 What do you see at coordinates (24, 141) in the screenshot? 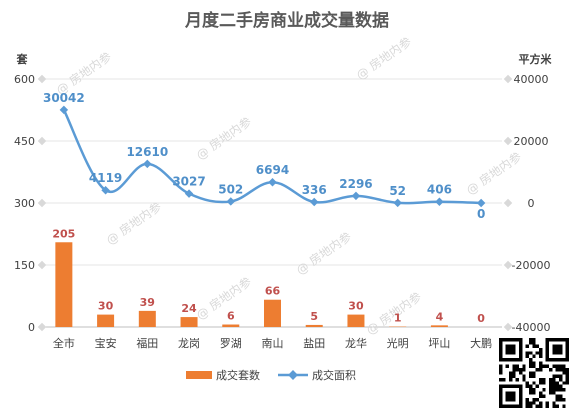
I see `left-tick-label: 450` at bounding box center [24, 141].